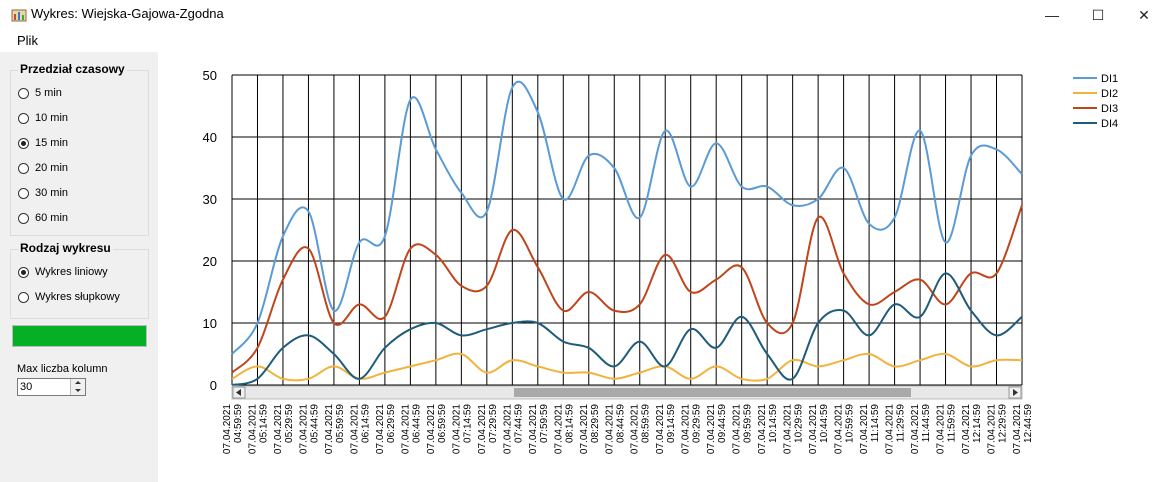 The height and width of the screenshot is (482, 1167). Describe the element at coordinates (467, 423) in the screenshot. I see `x-tick-time: 07:14:59` at that location.